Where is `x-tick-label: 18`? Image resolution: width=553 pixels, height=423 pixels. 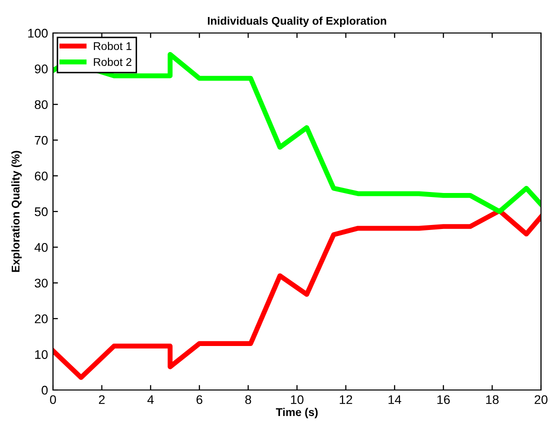
x-tick-label: 18 is located at coordinates (492, 399).